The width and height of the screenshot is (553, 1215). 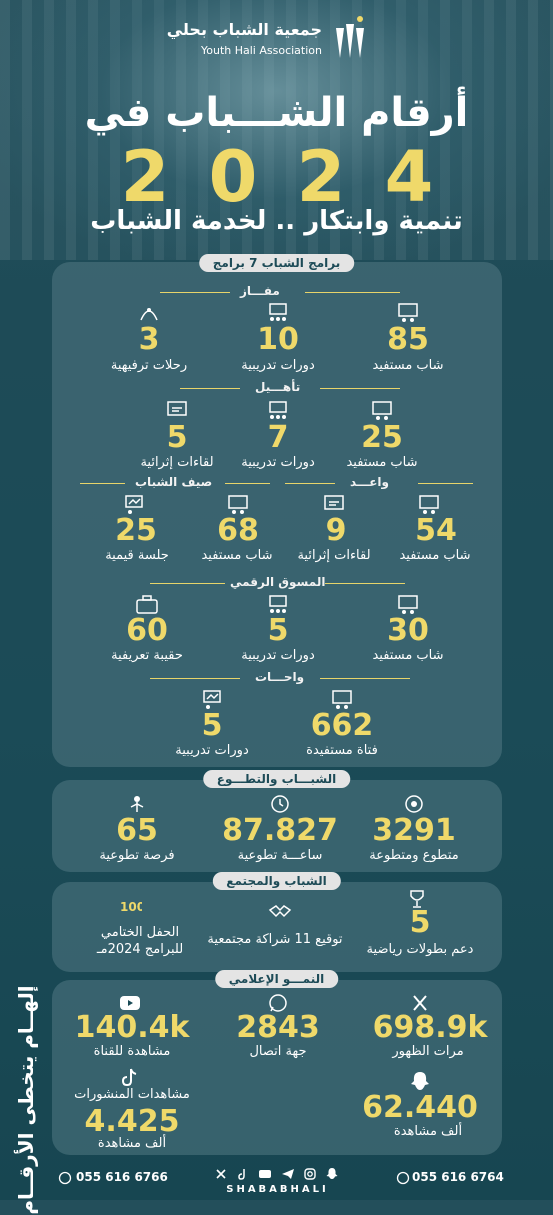 I want to click on year-digit: 4, so click(x=409, y=177).